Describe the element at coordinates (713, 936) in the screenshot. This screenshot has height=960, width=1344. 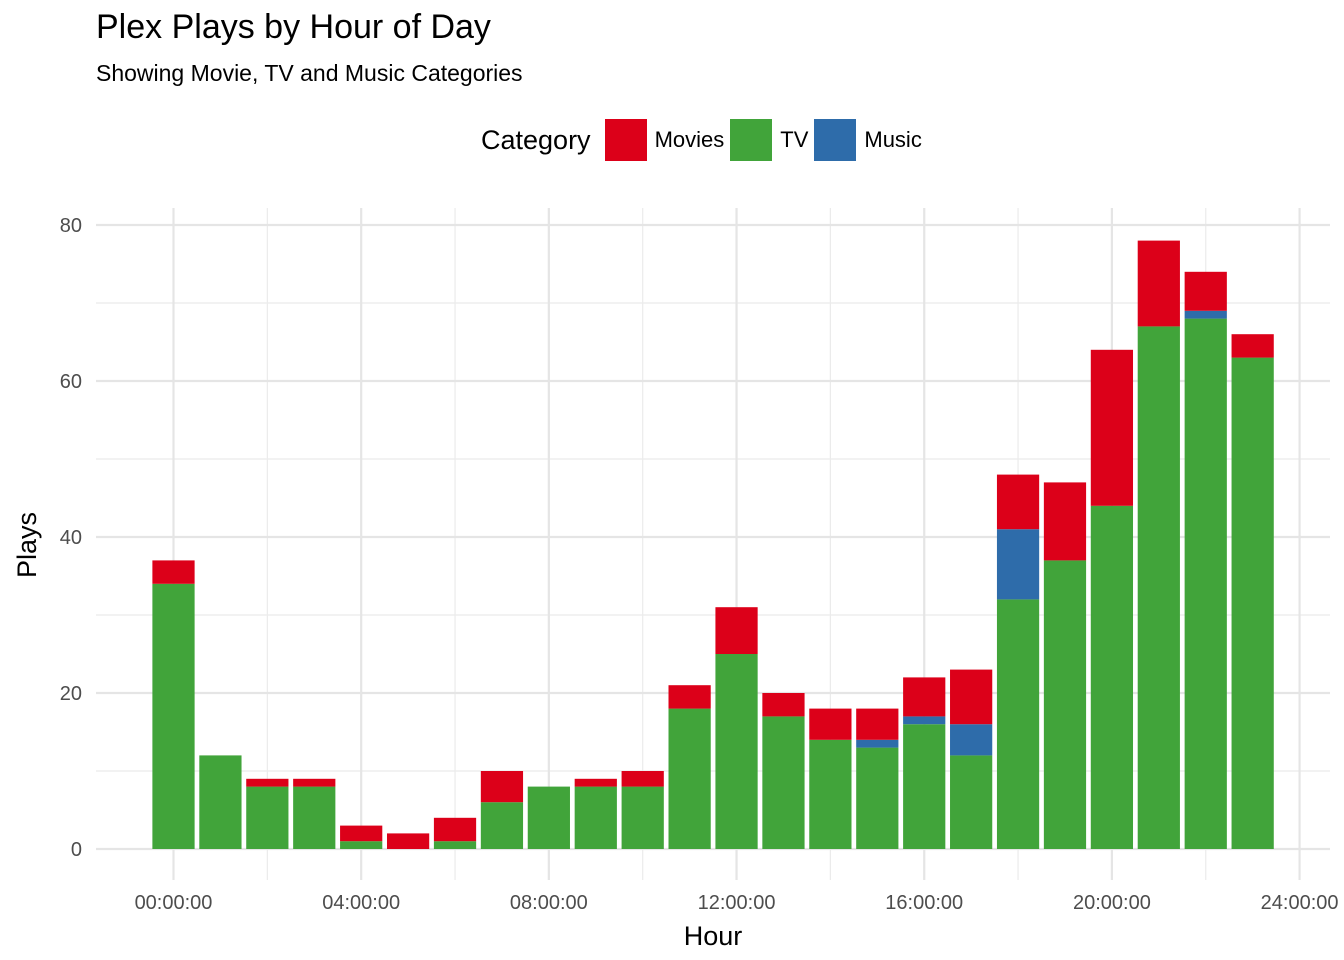
I see `x-axis-title: Hour` at that location.